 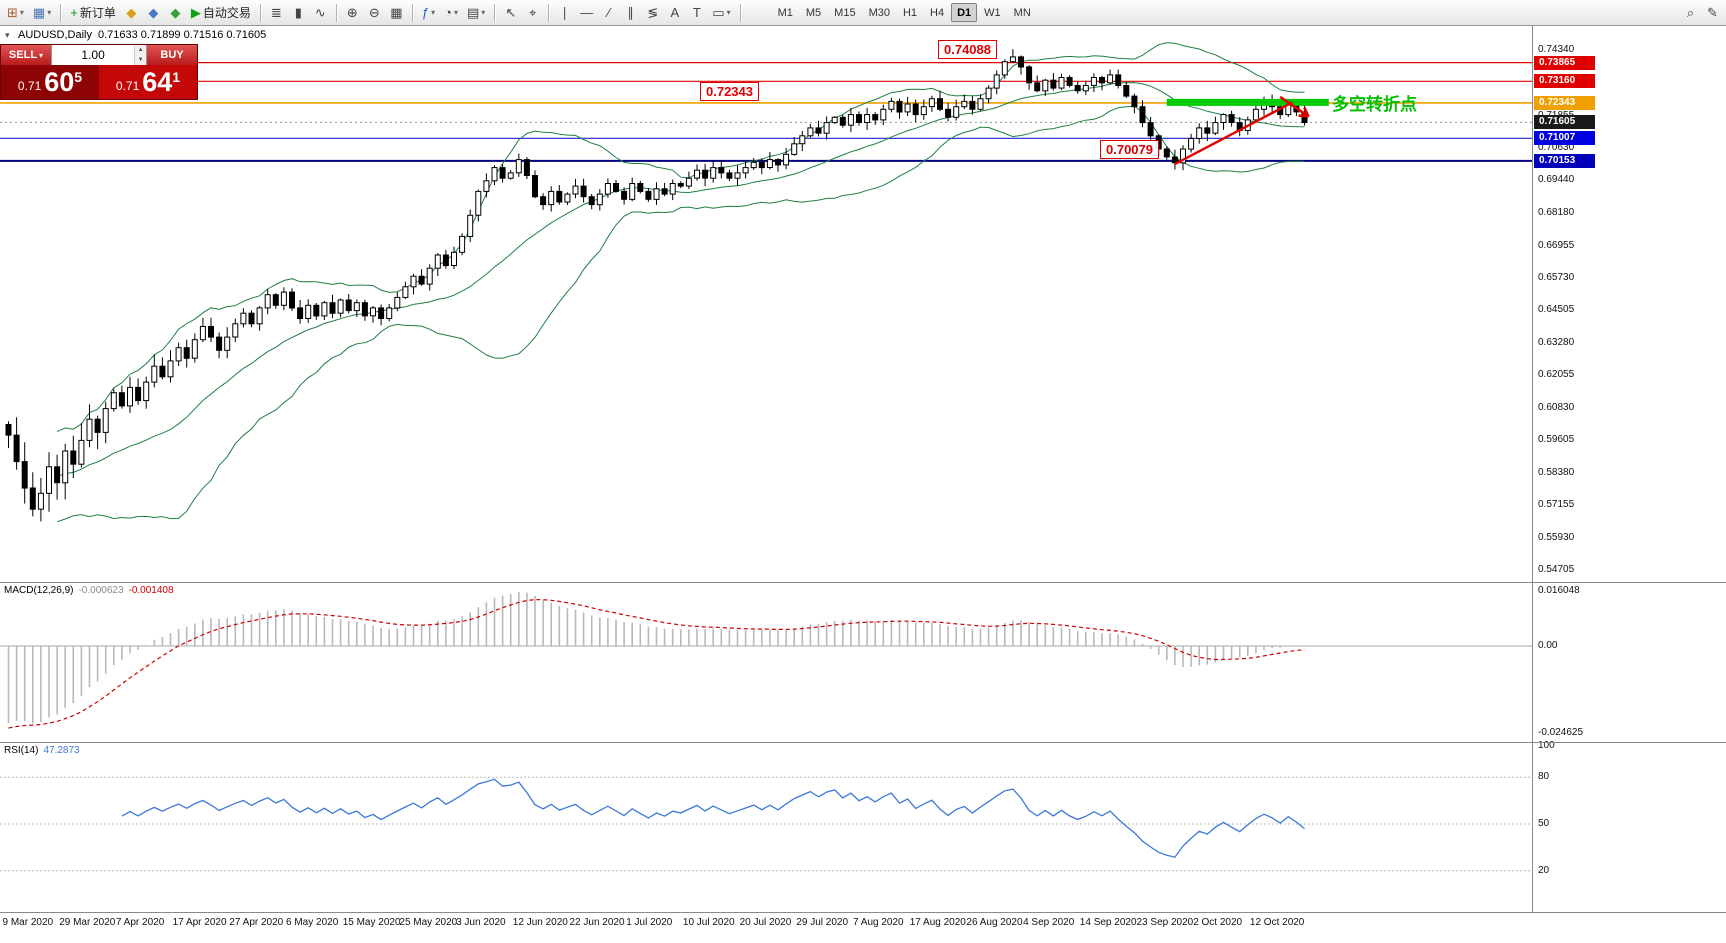 I want to click on chart-profiles-button: ▦ ▾, so click(x=42, y=12).